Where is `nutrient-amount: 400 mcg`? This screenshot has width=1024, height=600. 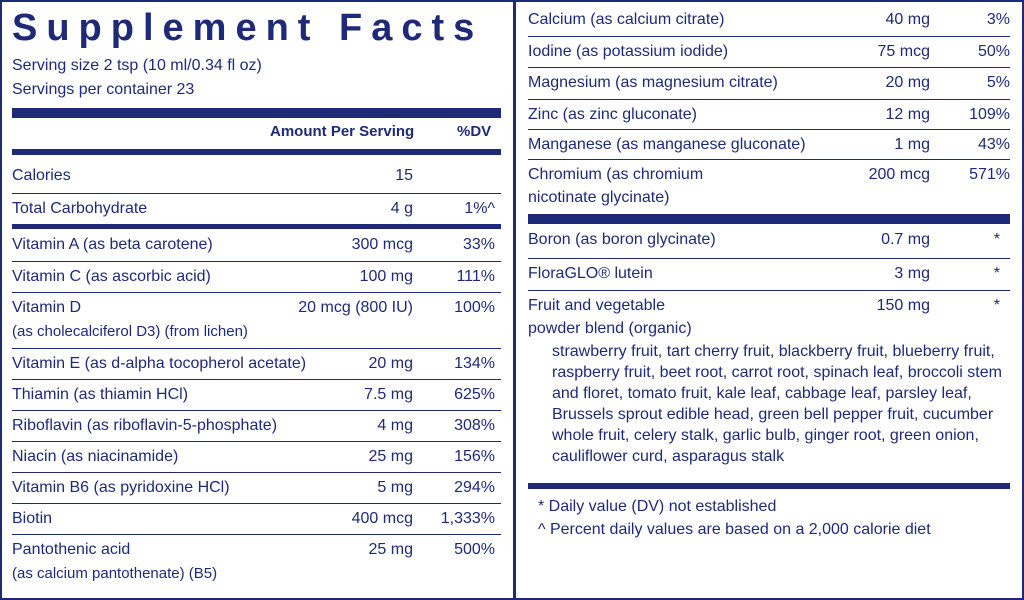 nutrient-amount: 400 mcg is located at coordinates (382, 518).